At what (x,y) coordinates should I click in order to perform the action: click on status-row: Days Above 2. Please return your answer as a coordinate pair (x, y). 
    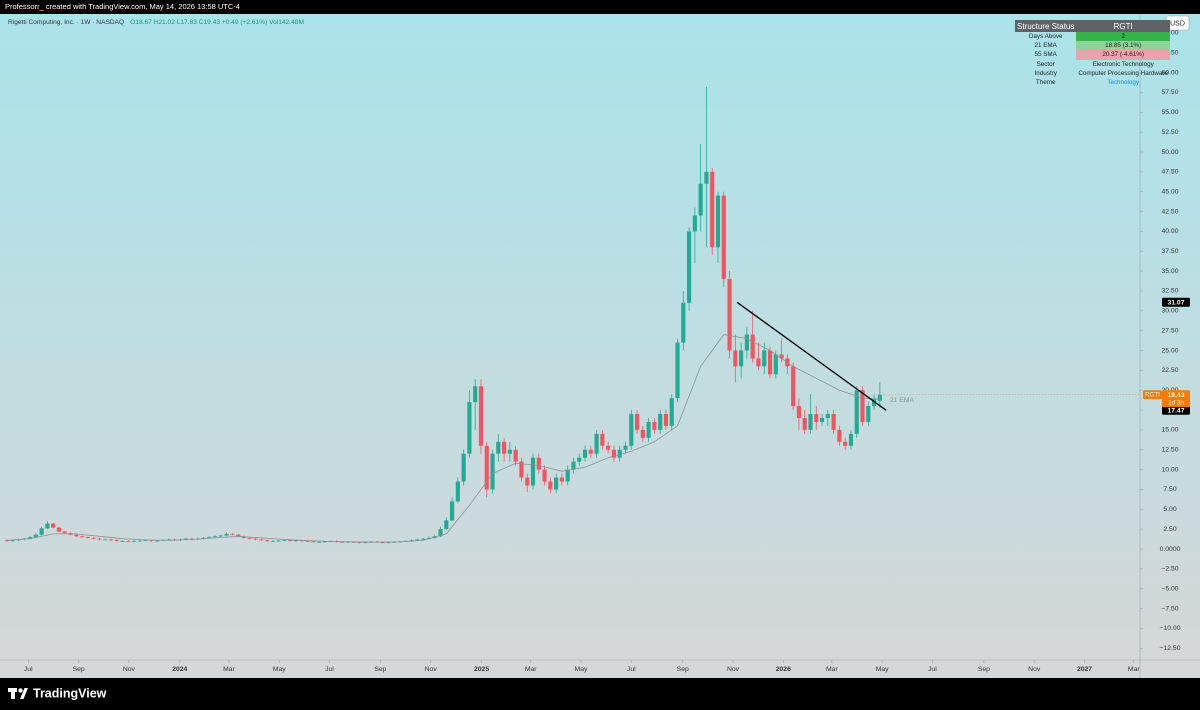
    Looking at the image, I should click on (1092, 37).